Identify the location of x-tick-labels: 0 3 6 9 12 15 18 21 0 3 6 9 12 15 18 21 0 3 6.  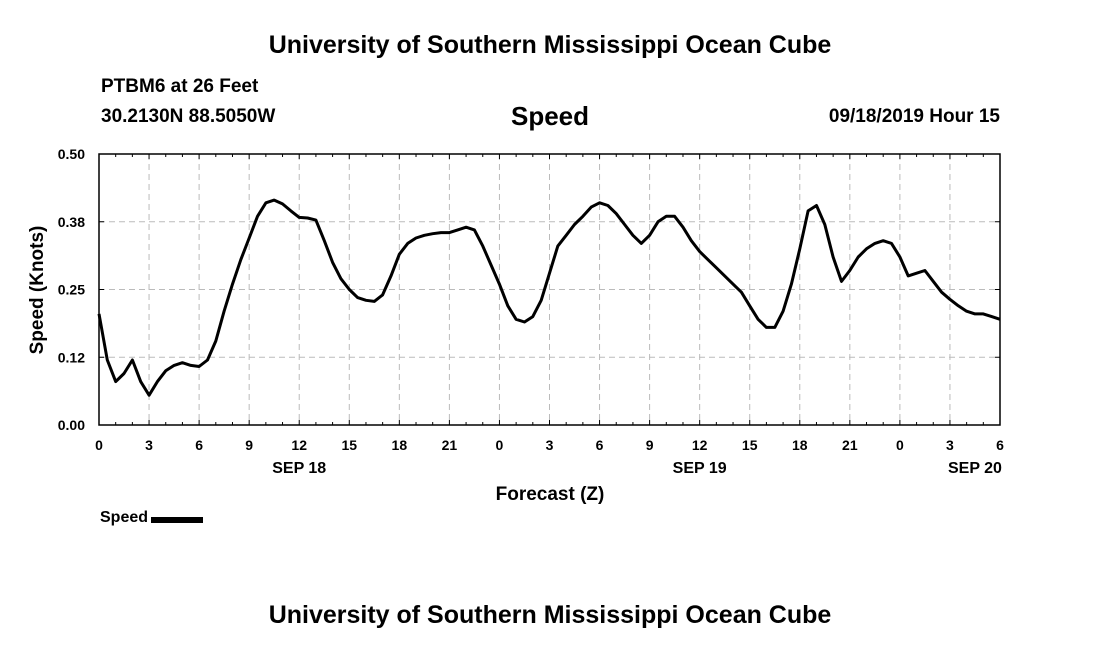
(549, 445).